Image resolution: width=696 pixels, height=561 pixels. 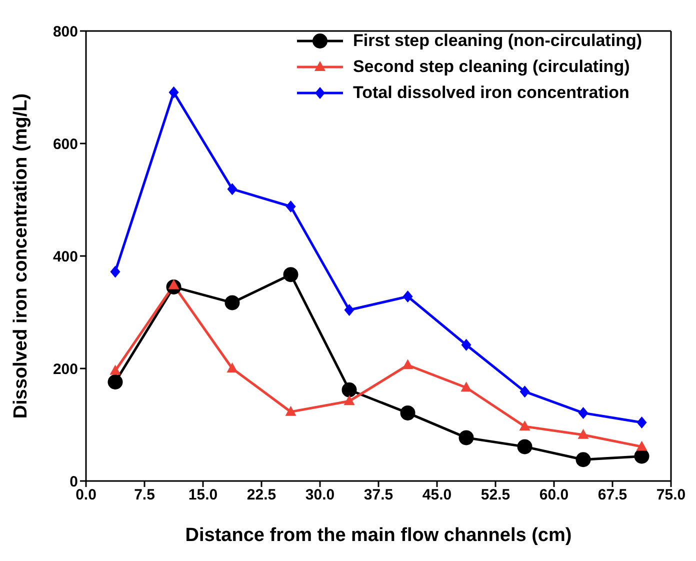 I want to click on x-tick-label: 52.5, so click(x=495, y=495).